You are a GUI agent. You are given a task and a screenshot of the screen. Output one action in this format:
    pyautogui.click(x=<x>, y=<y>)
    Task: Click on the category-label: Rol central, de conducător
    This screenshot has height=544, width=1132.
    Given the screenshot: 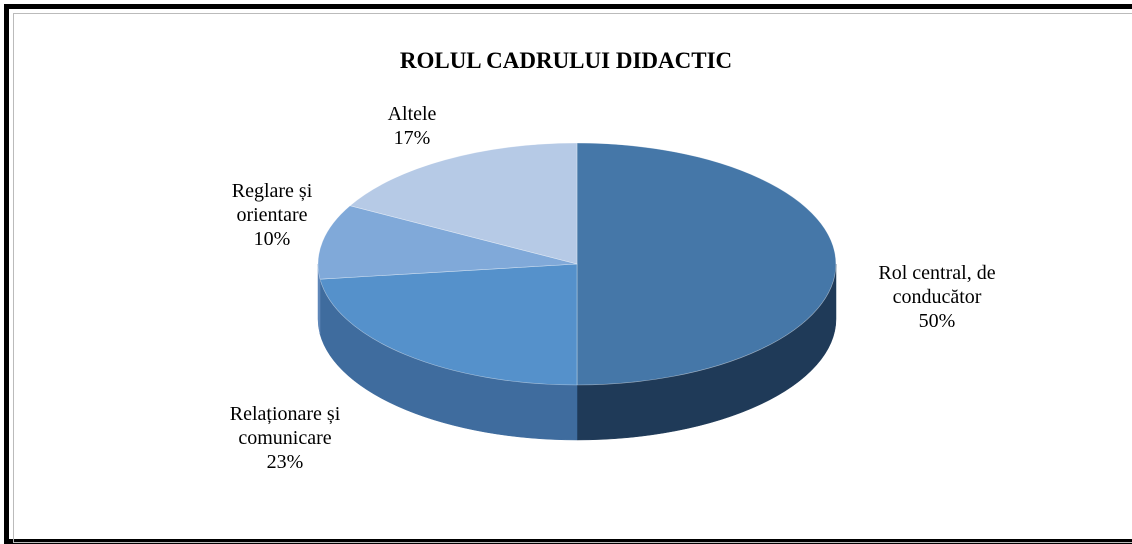 What is the action you would take?
    pyautogui.click(x=937, y=285)
    